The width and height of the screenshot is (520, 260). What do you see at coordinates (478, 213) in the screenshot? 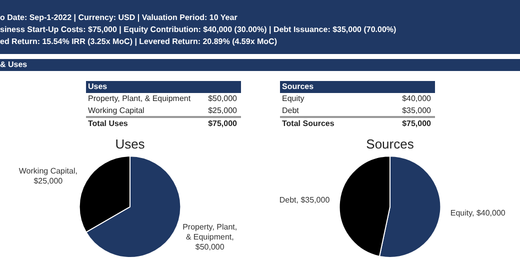
I see `slice-label: Equity, $40,000` at bounding box center [478, 213].